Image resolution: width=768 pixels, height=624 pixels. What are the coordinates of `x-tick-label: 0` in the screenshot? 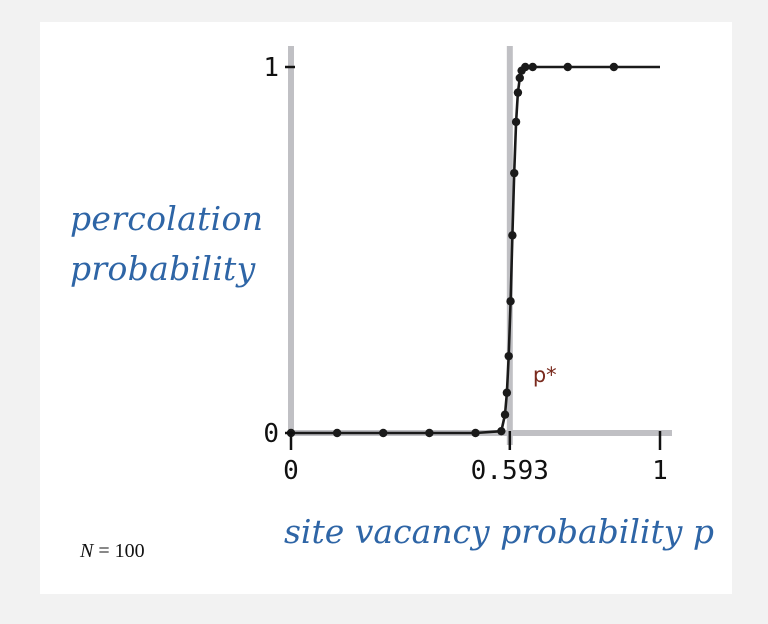 It's located at (291, 471).